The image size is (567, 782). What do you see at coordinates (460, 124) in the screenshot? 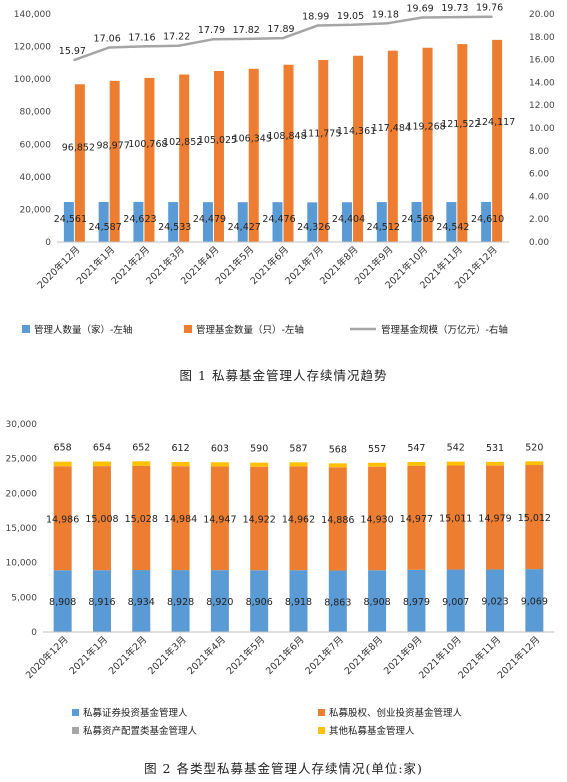
I see `data-label-funds: 121,522` at bounding box center [460, 124].